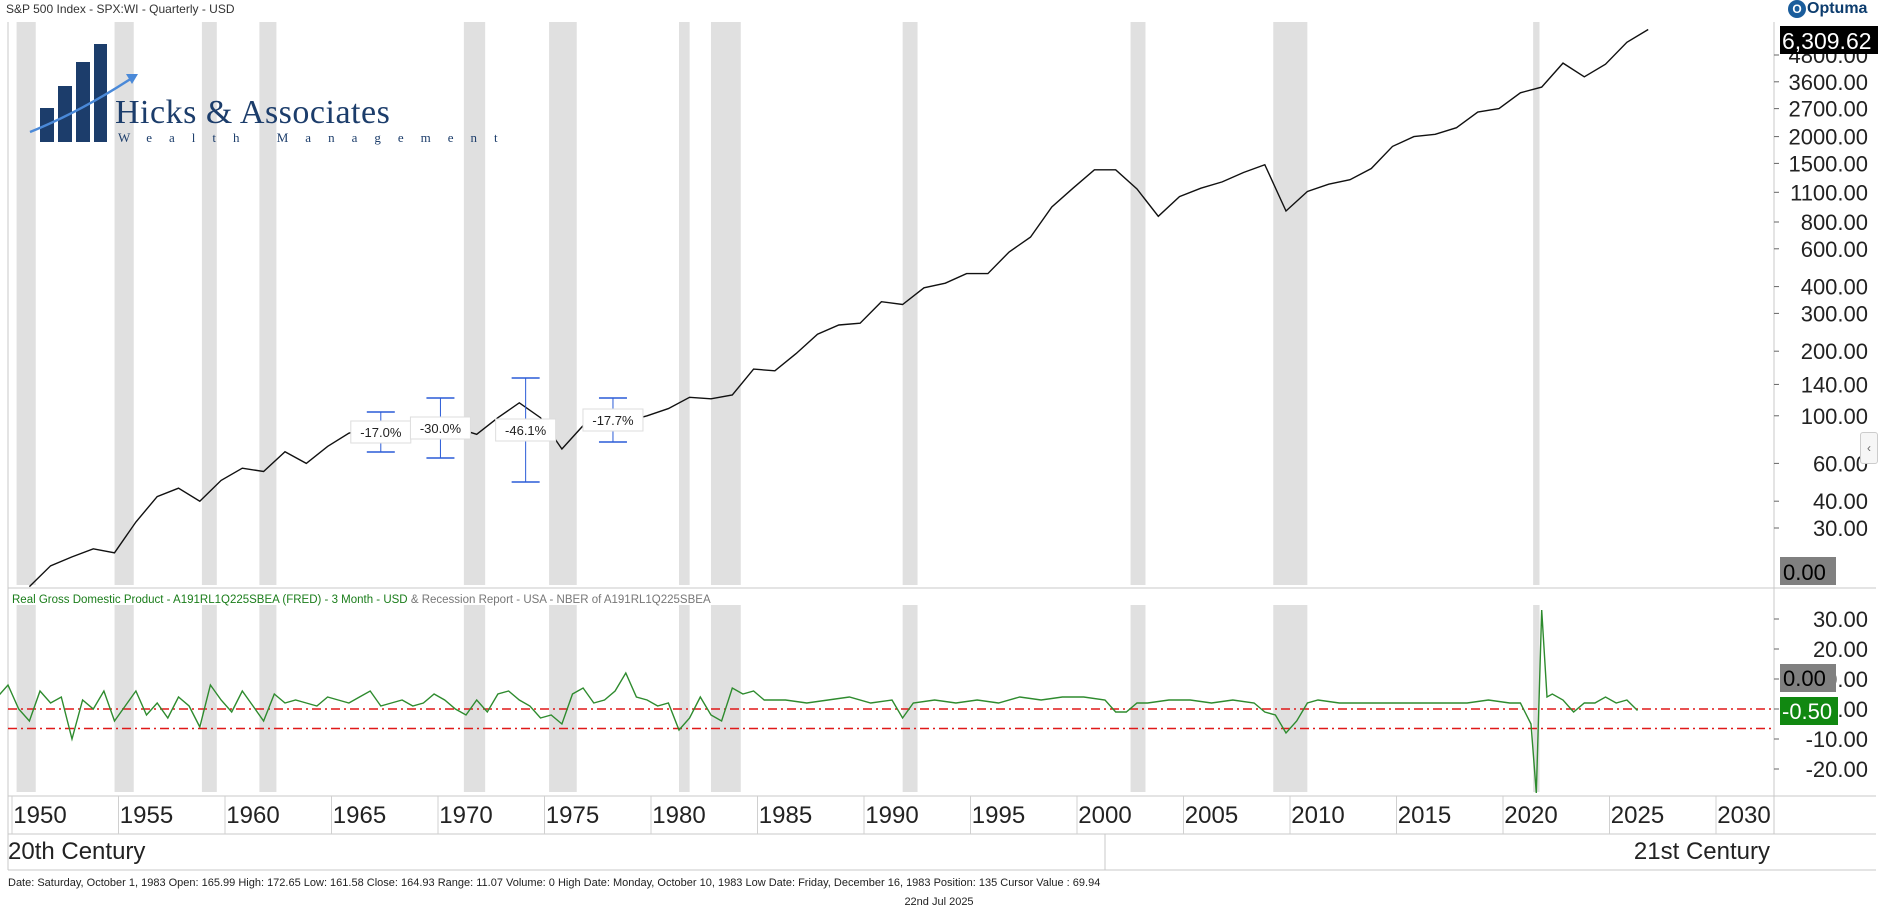 The height and width of the screenshot is (924, 1878). I want to click on x-tick-label: 1990, so click(891, 815).